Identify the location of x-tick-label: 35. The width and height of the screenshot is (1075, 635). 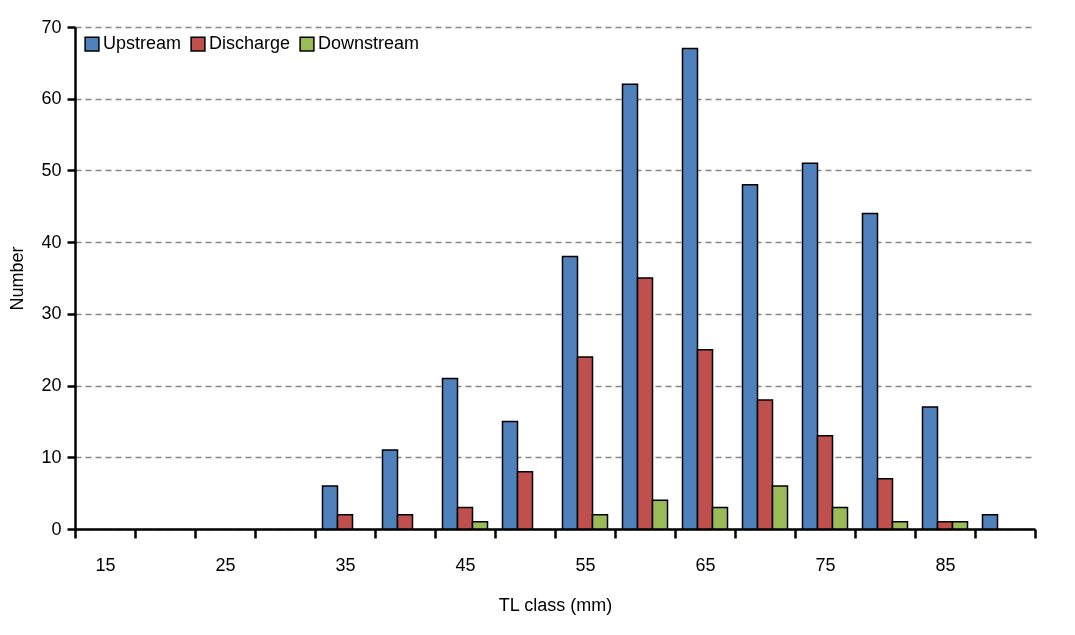
(345, 564).